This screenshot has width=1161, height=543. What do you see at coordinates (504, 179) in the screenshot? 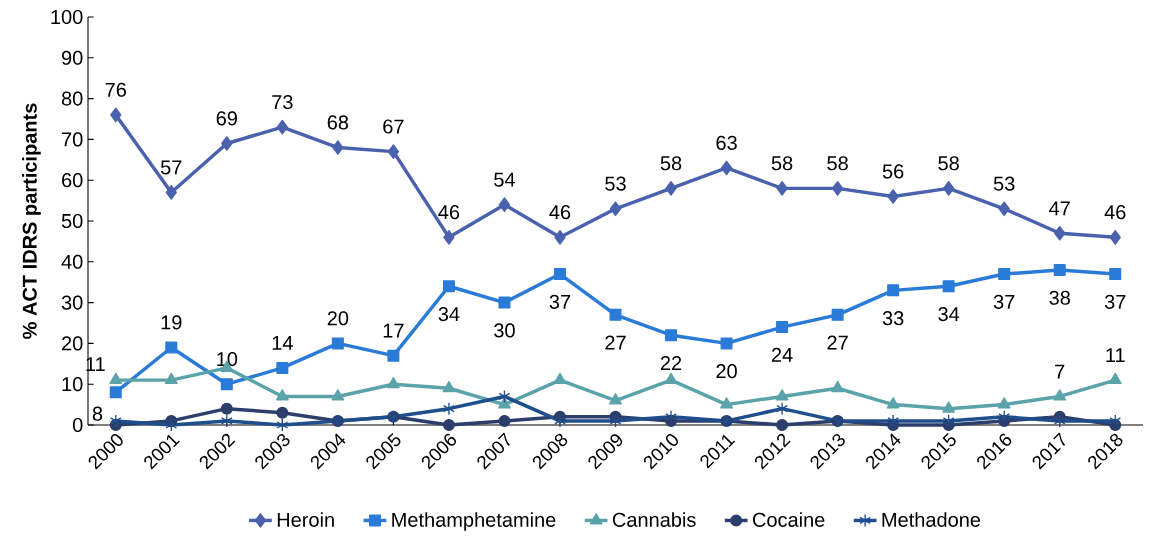
I see `data-label: 54` at bounding box center [504, 179].